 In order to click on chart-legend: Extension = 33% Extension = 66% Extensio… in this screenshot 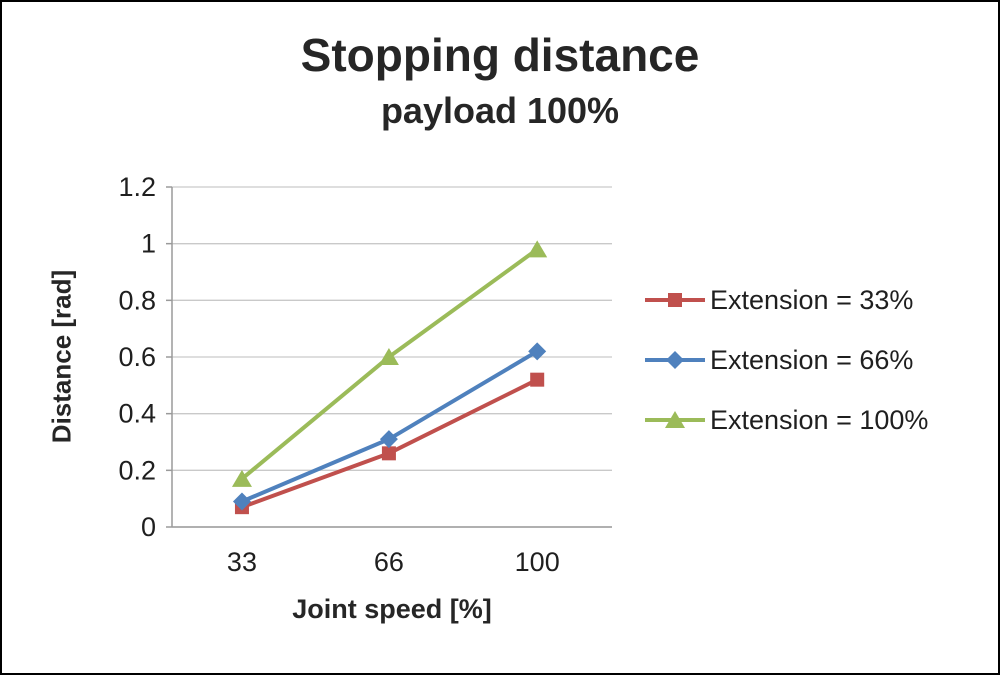, I will do `click(786, 360)`.